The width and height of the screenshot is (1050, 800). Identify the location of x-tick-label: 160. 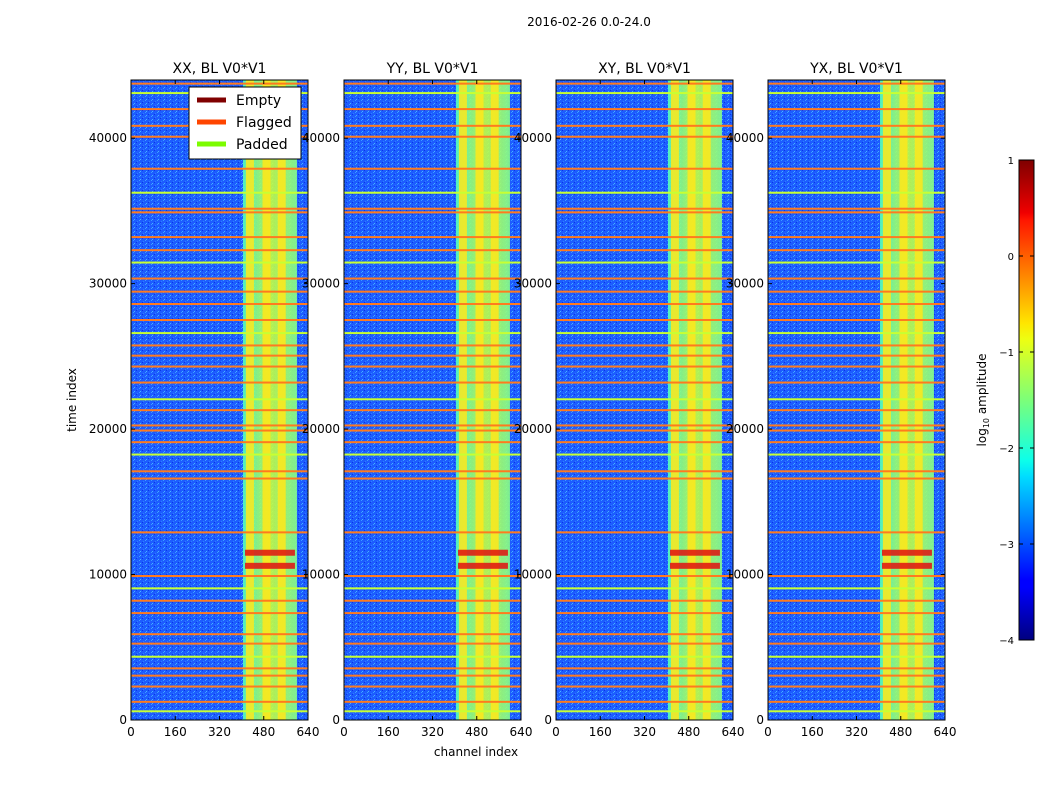
(812, 732).